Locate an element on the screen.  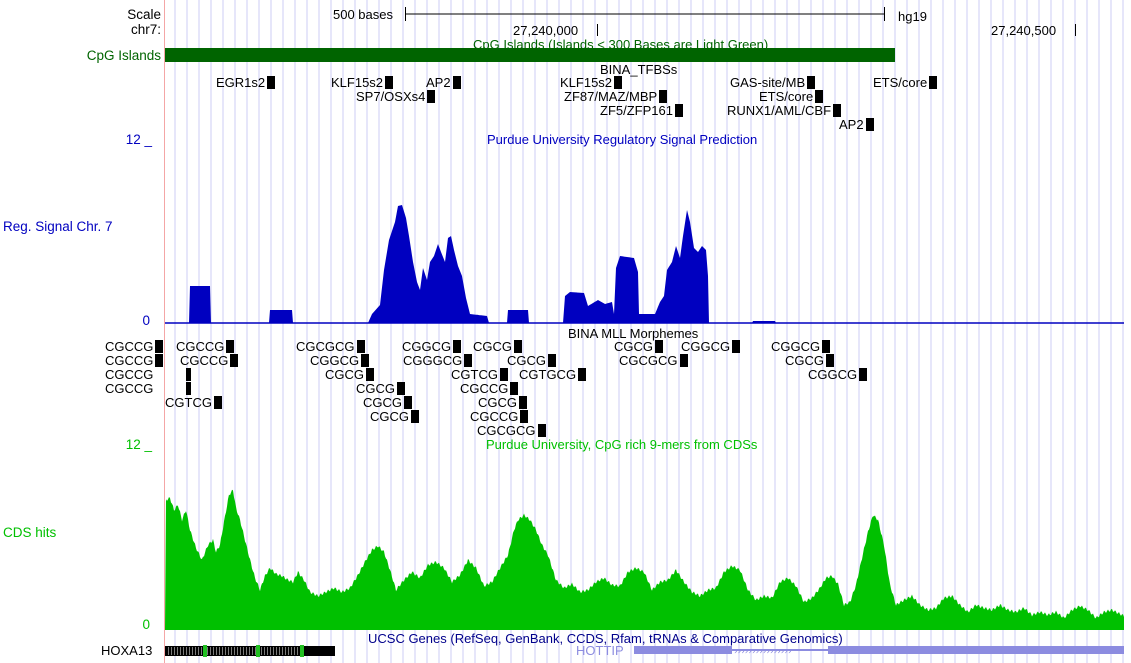
mll-feature: CGTGCG is located at coordinates (553, 375).